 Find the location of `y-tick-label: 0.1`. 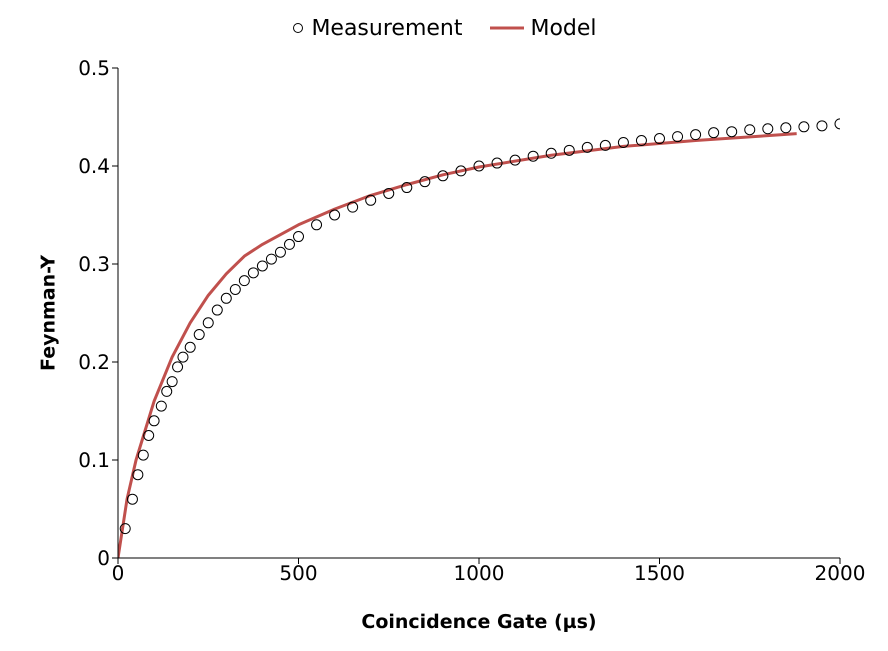

y-tick-label: 0.1 is located at coordinates (94, 460).